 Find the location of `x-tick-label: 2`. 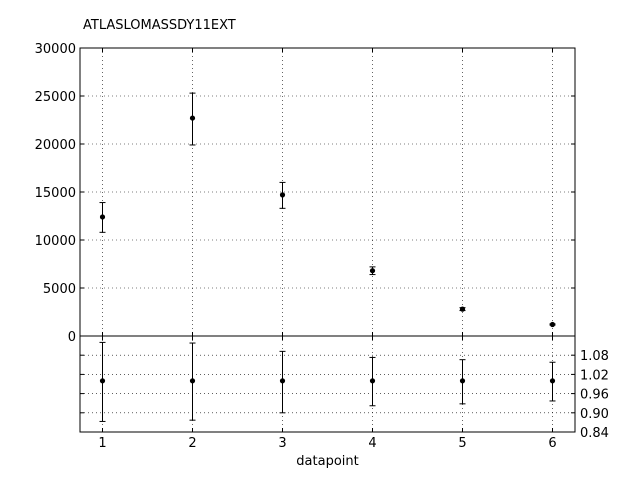

x-tick-label: 2 is located at coordinates (192, 443).